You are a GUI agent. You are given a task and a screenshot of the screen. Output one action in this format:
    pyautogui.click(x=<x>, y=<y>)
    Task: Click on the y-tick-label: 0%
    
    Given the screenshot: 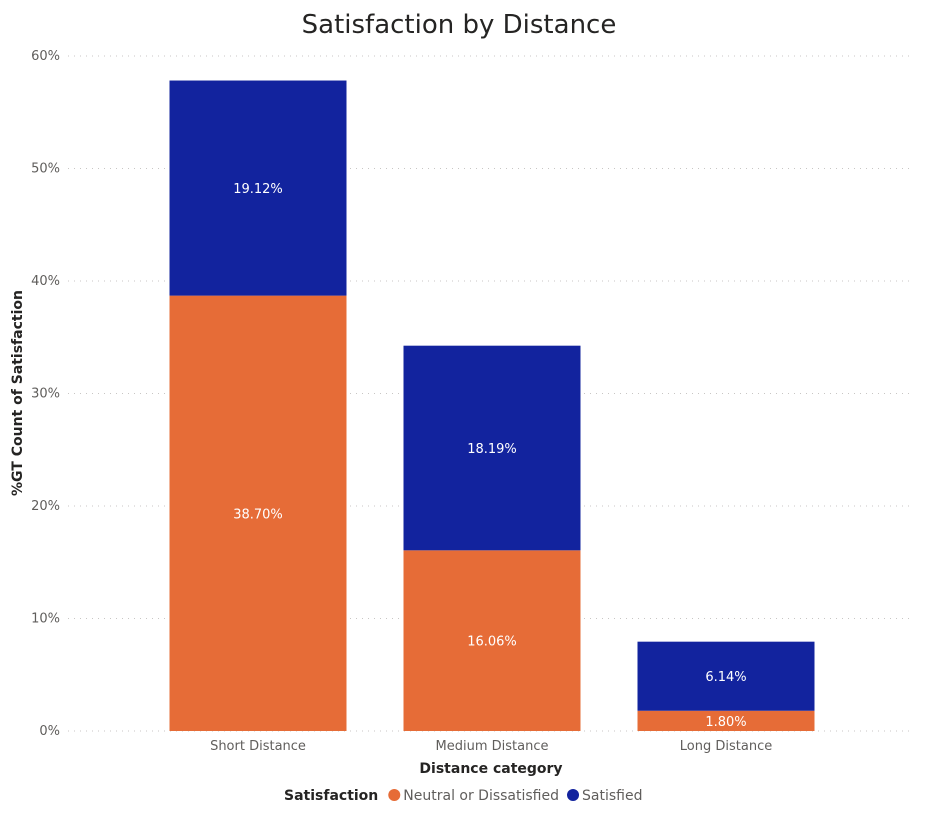 What is the action you would take?
    pyautogui.click(x=49, y=731)
    